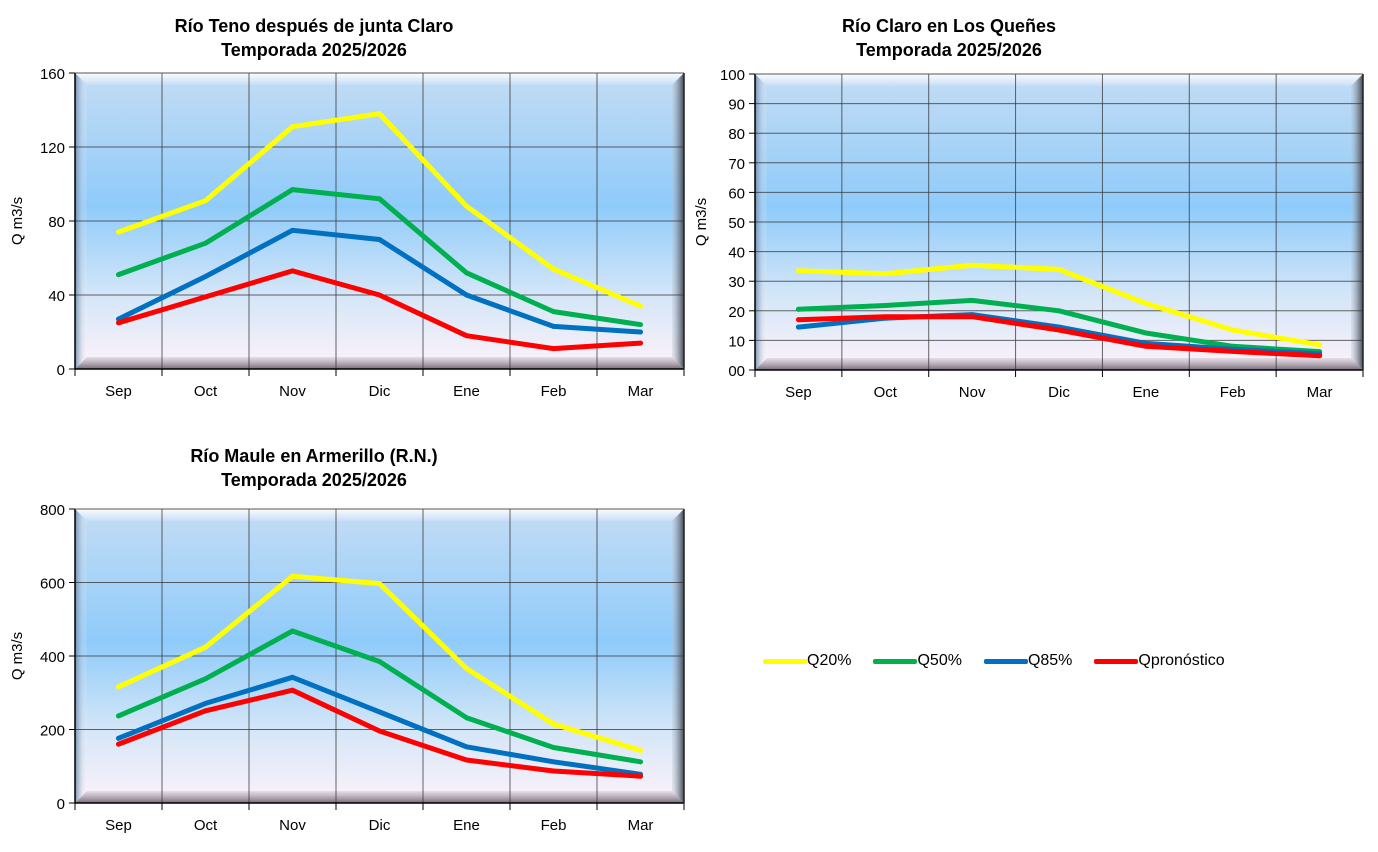 The image size is (1378, 852). I want to click on chart-title: Río Claro en Los Queñes, so click(949, 26).